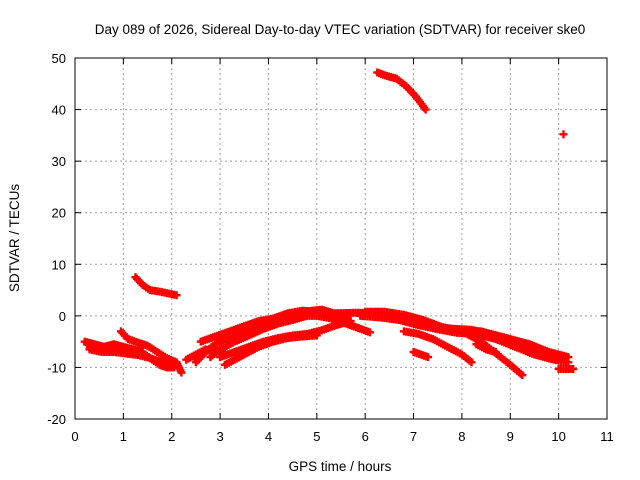 The width and height of the screenshot is (640, 480). Describe the element at coordinates (316, 436) in the screenshot. I see `x-tick-label: 5` at that location.